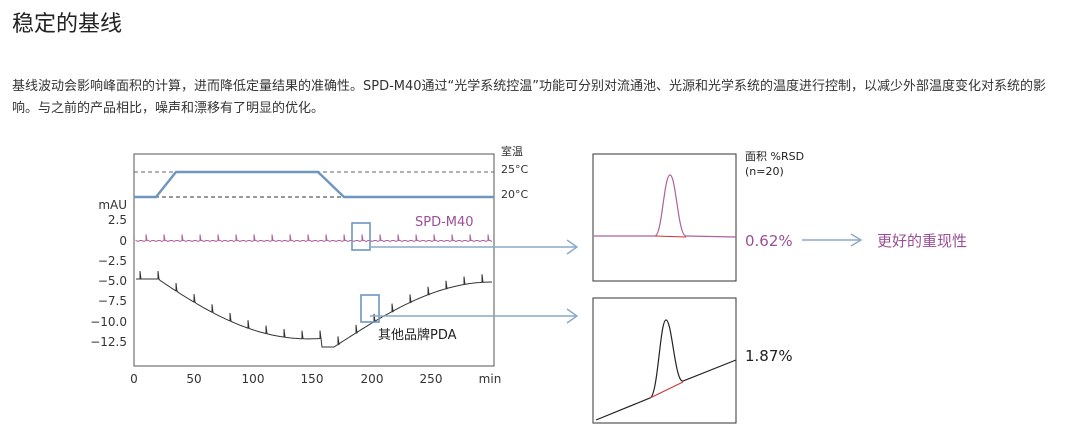 The height and width of the screenshot is (442, 1066). What do you see at coordinates (314, 309) in the screenshot?
I see `other-brand-trace` at bounding box center [314, 309].